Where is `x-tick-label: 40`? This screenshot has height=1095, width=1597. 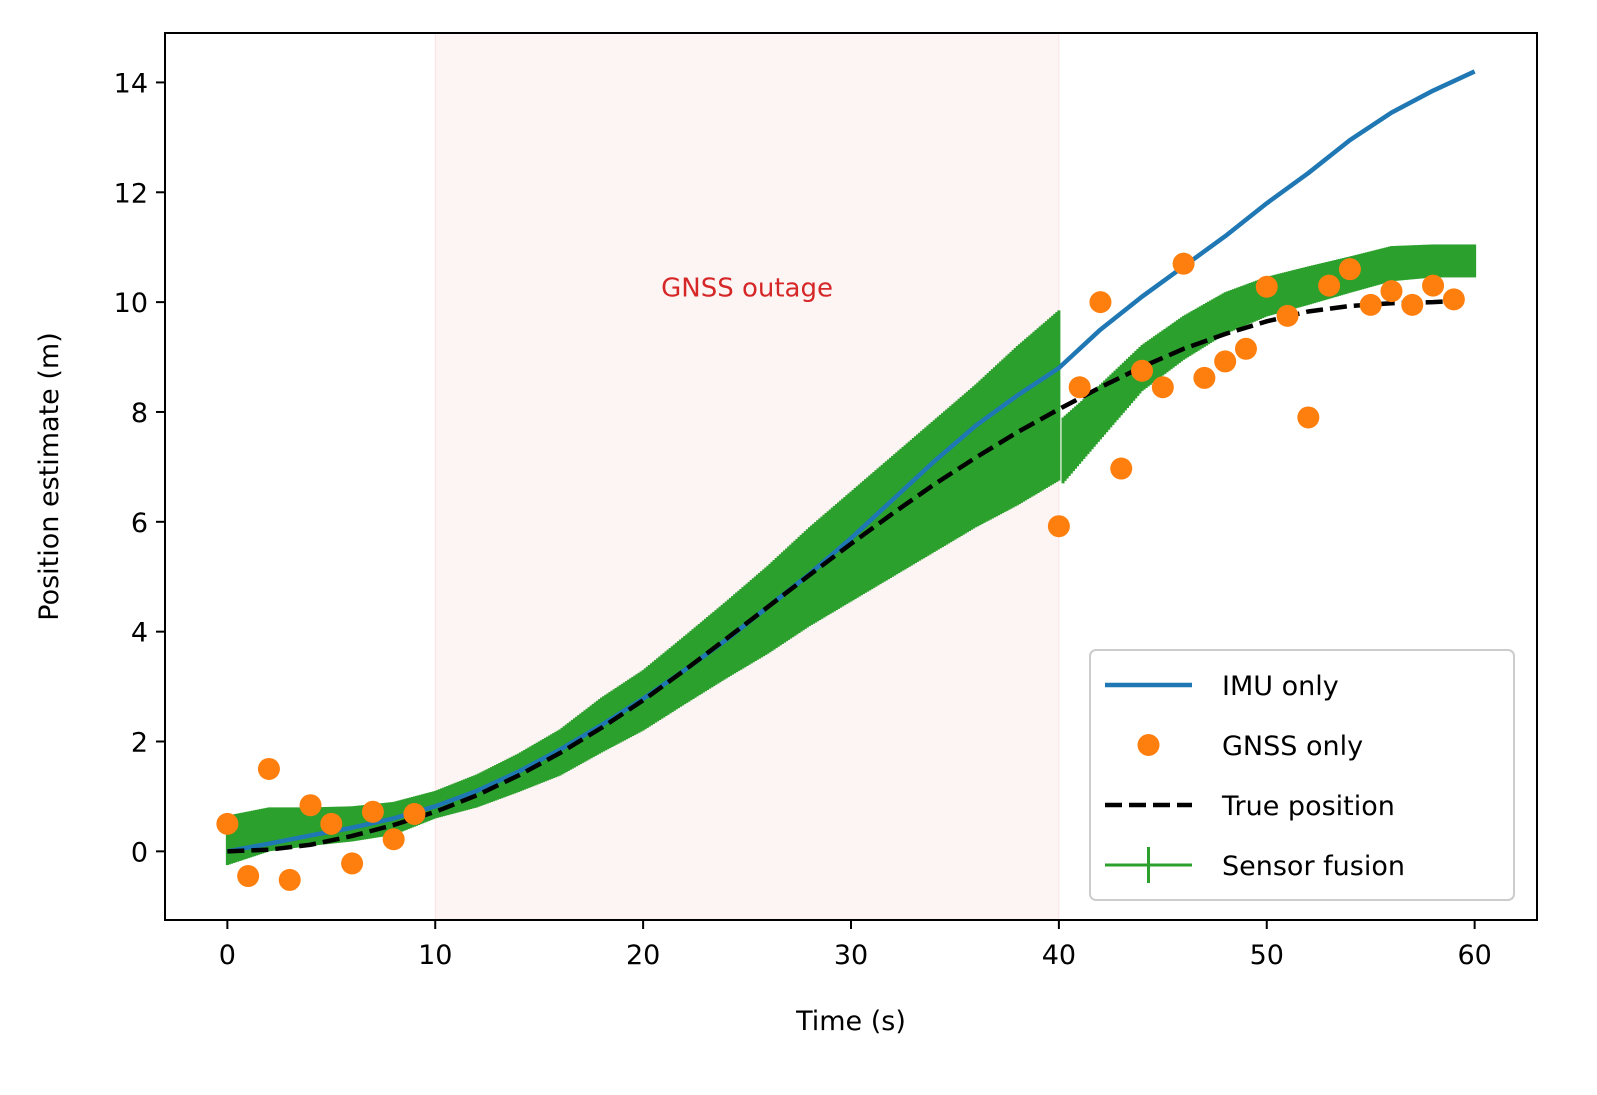 x-tick-label: 40 is located at coordinates (1059, 955).